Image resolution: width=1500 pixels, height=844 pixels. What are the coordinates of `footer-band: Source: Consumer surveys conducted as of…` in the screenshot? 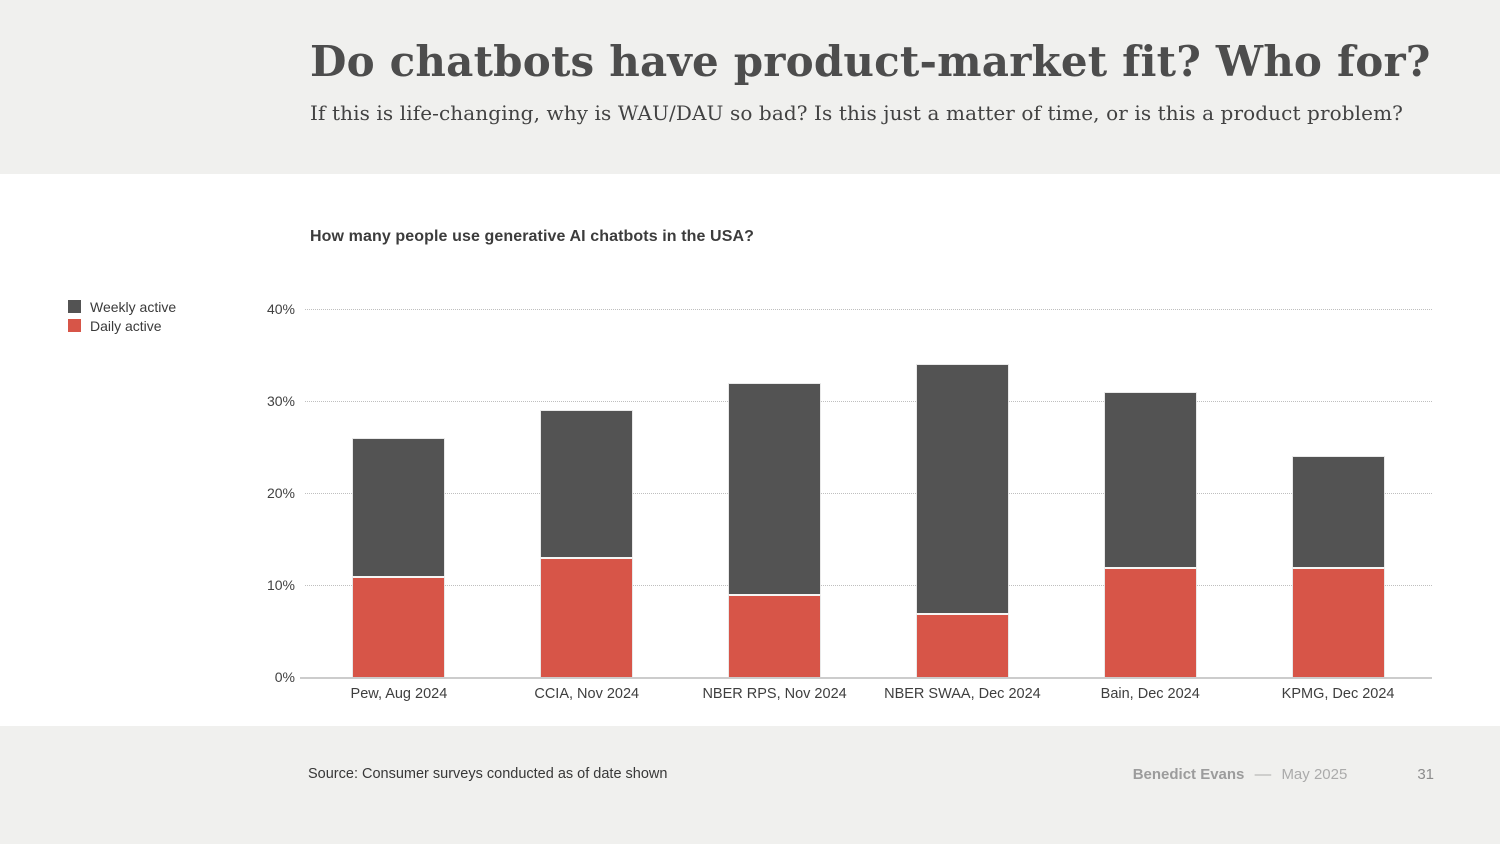 It's located at (750, 785).